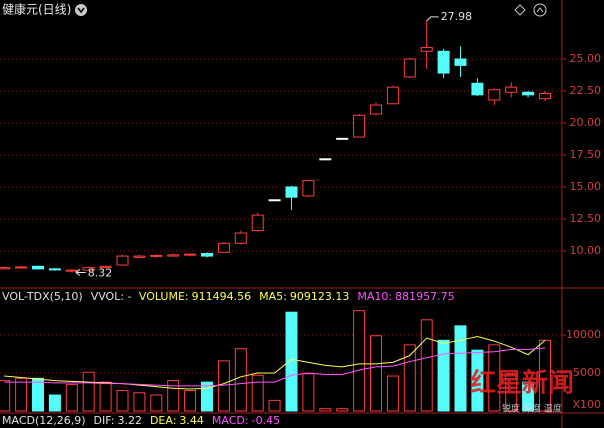 The image size is (604, 428). Describe the element at coordinates (36, 9) in the screenshot. I see `chart-title: 健康元(日线)` at that location.